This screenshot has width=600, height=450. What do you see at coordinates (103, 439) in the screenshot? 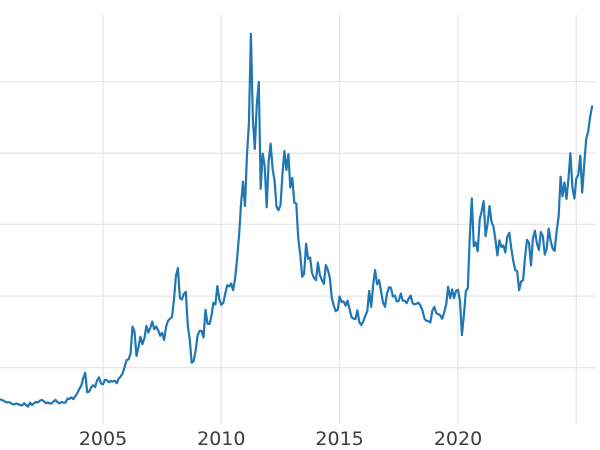
I see `x-tick-label: 2005` at bounding box center [103, 439].